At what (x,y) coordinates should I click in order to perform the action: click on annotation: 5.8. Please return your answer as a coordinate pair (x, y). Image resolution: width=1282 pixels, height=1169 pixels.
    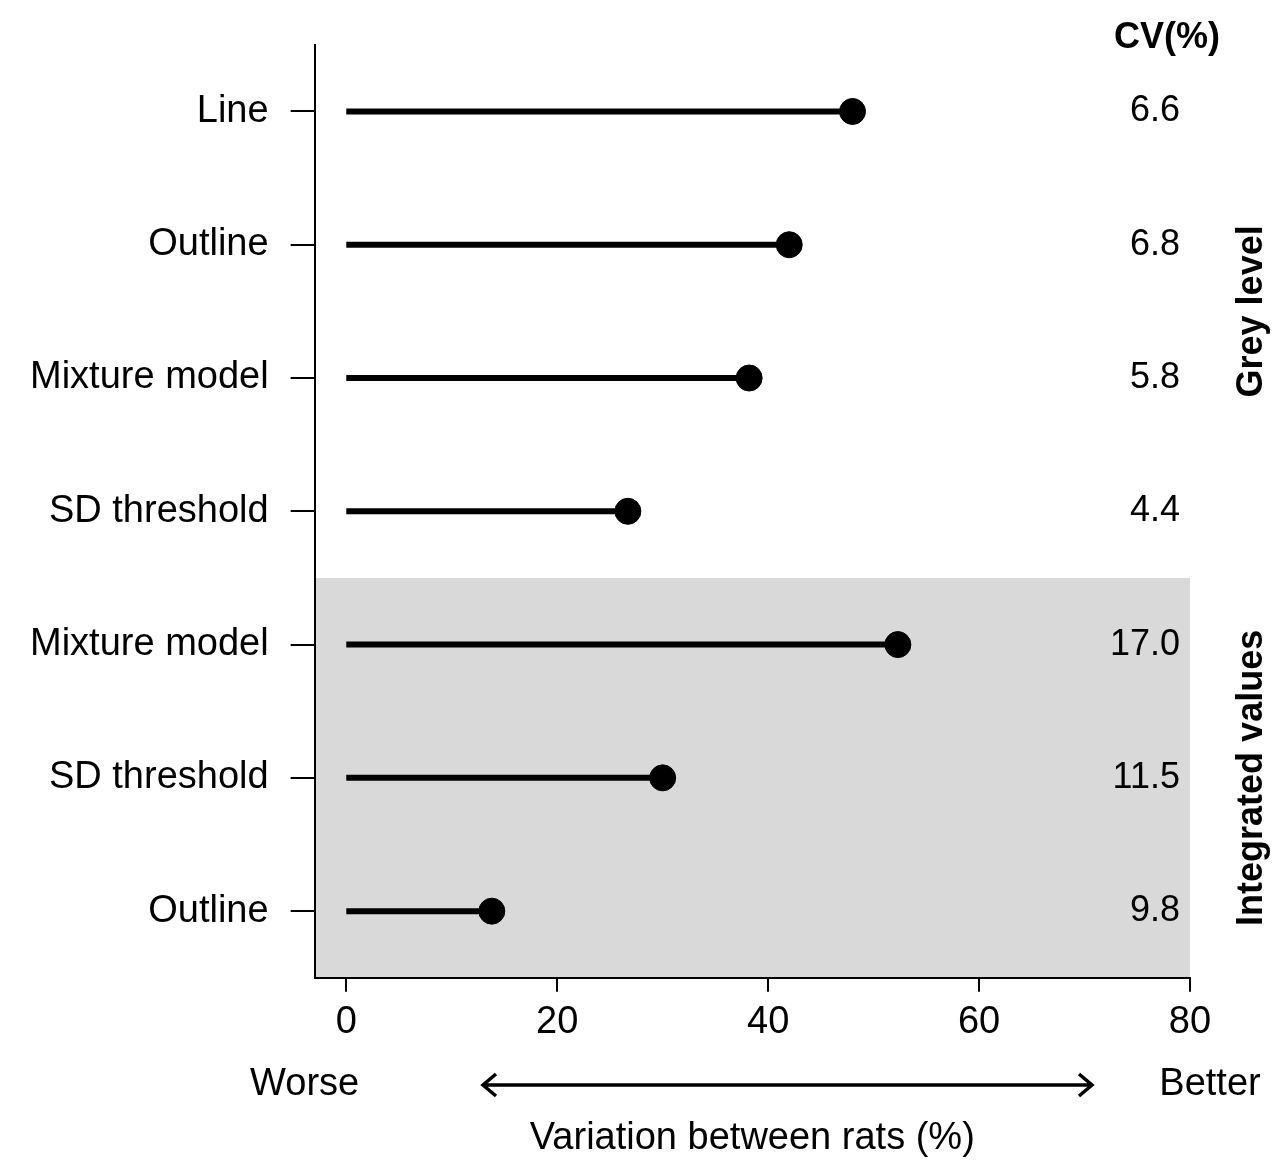
    Looking at the image, I should click on (1154, 375).